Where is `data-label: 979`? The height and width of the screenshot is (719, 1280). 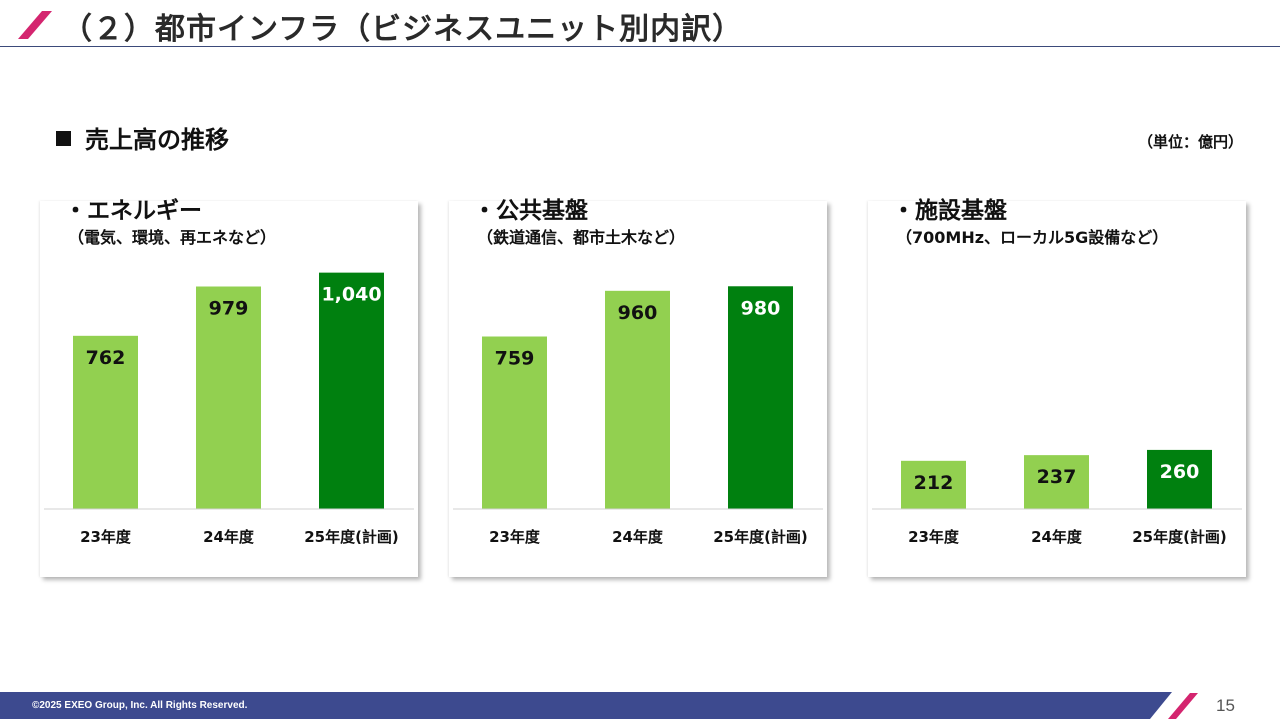 data-label: 979 is located at coordinates (229, 309).